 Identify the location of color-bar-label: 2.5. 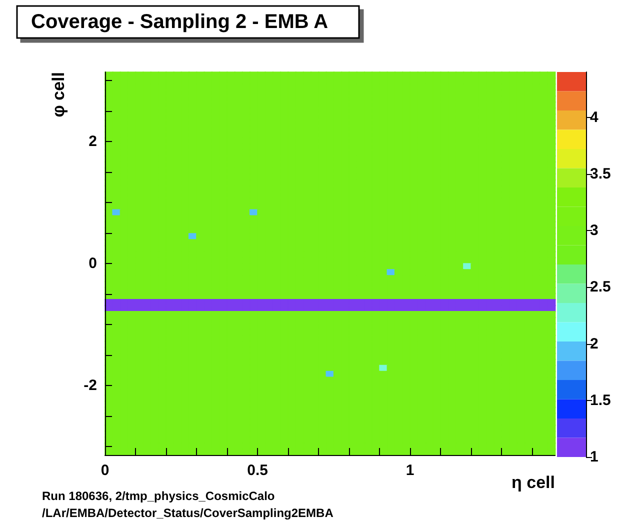
(600, 287).